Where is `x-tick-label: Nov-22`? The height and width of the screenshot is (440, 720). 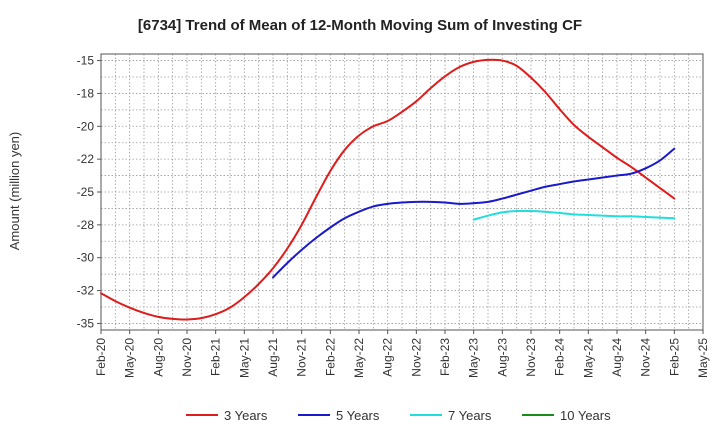 x-tick-label: Nov-22 is located at coordinates (416, 357).